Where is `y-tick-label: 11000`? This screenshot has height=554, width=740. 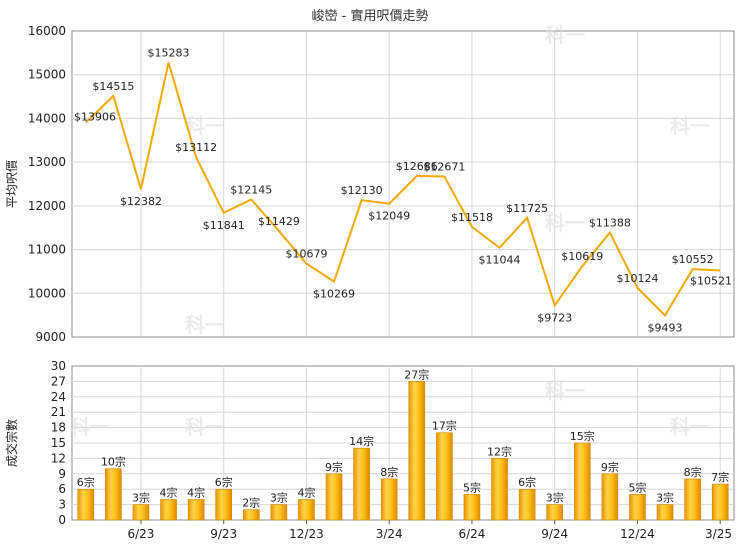
y-tick-label: 11000 is located at coordinates (47, 250).